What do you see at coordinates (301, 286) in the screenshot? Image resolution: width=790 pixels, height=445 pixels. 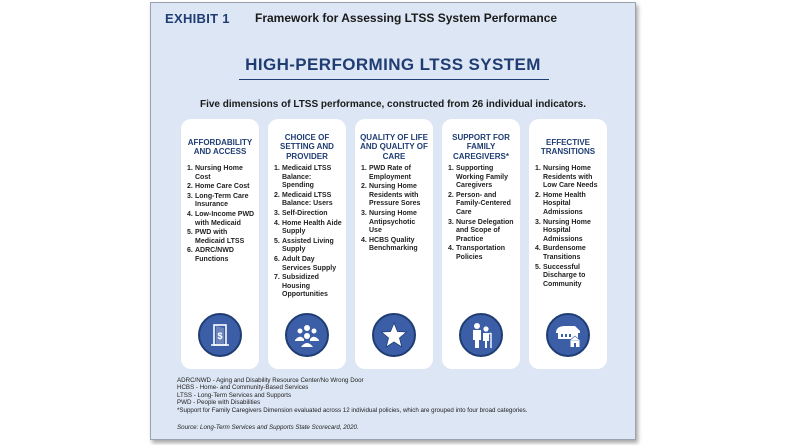 I see `list-item: 7. Subsidized Housing Opportunities` at bounding box center [301, 286].